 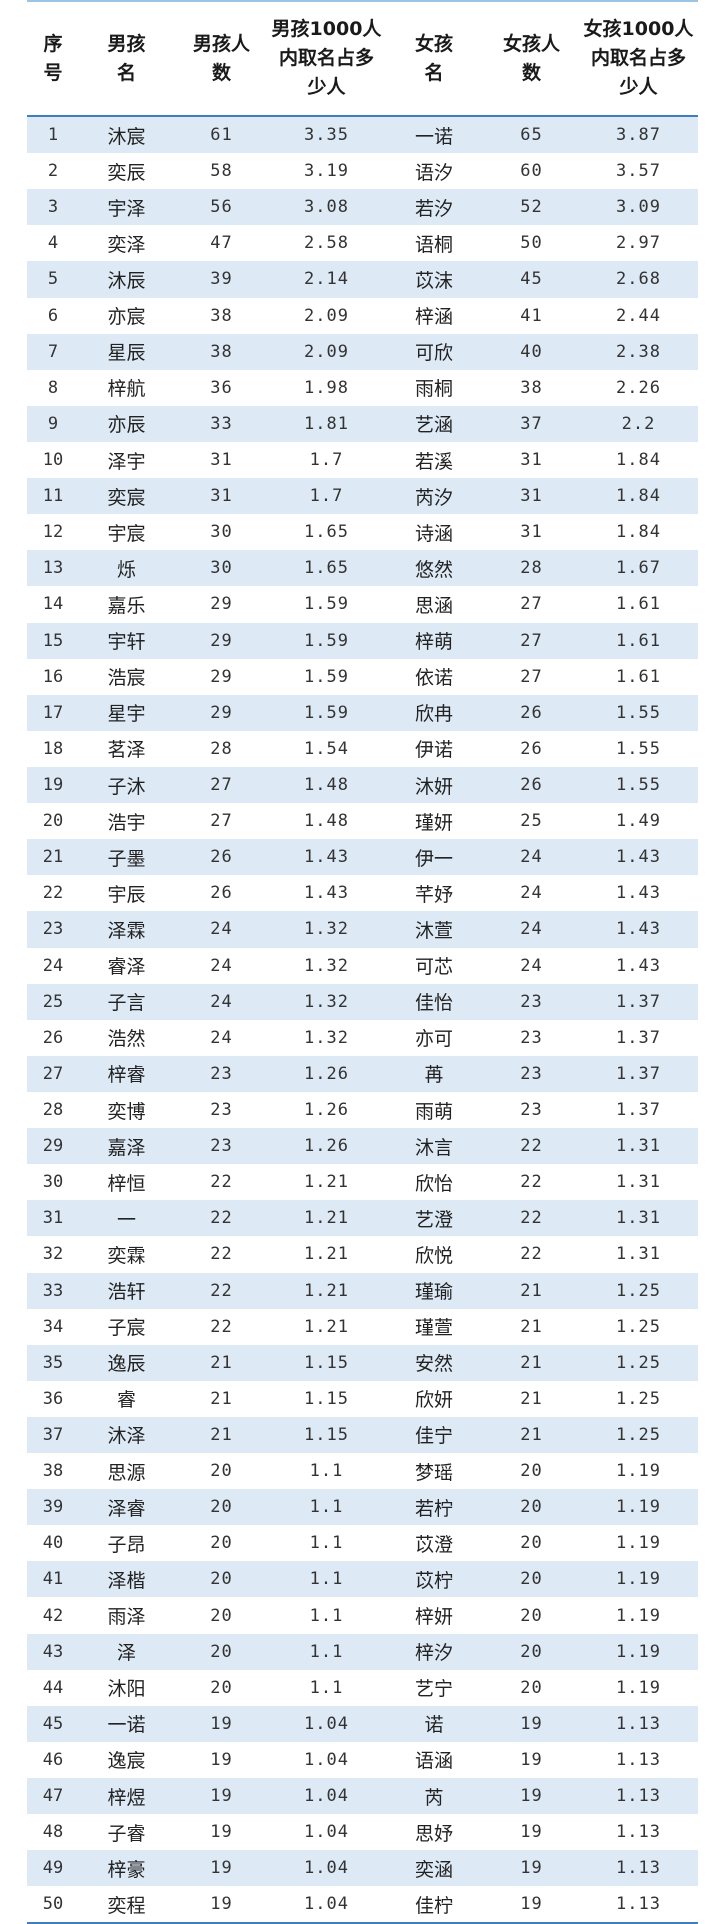 What do you see at coordinates (126, 1796) in the screenshot?
I see `boy-name-cell: 梓煜` at bounding box center [126, 1796].